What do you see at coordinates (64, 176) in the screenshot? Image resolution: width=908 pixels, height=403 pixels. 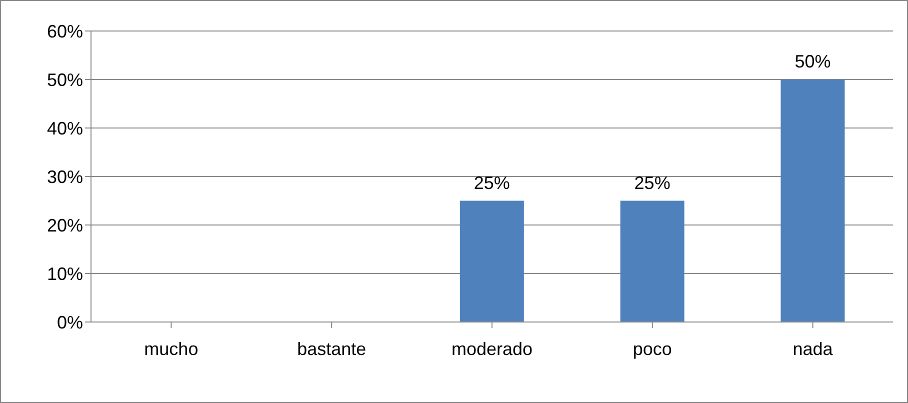 I see `y-tick-label: 30%` at bounding box center [64, 176].